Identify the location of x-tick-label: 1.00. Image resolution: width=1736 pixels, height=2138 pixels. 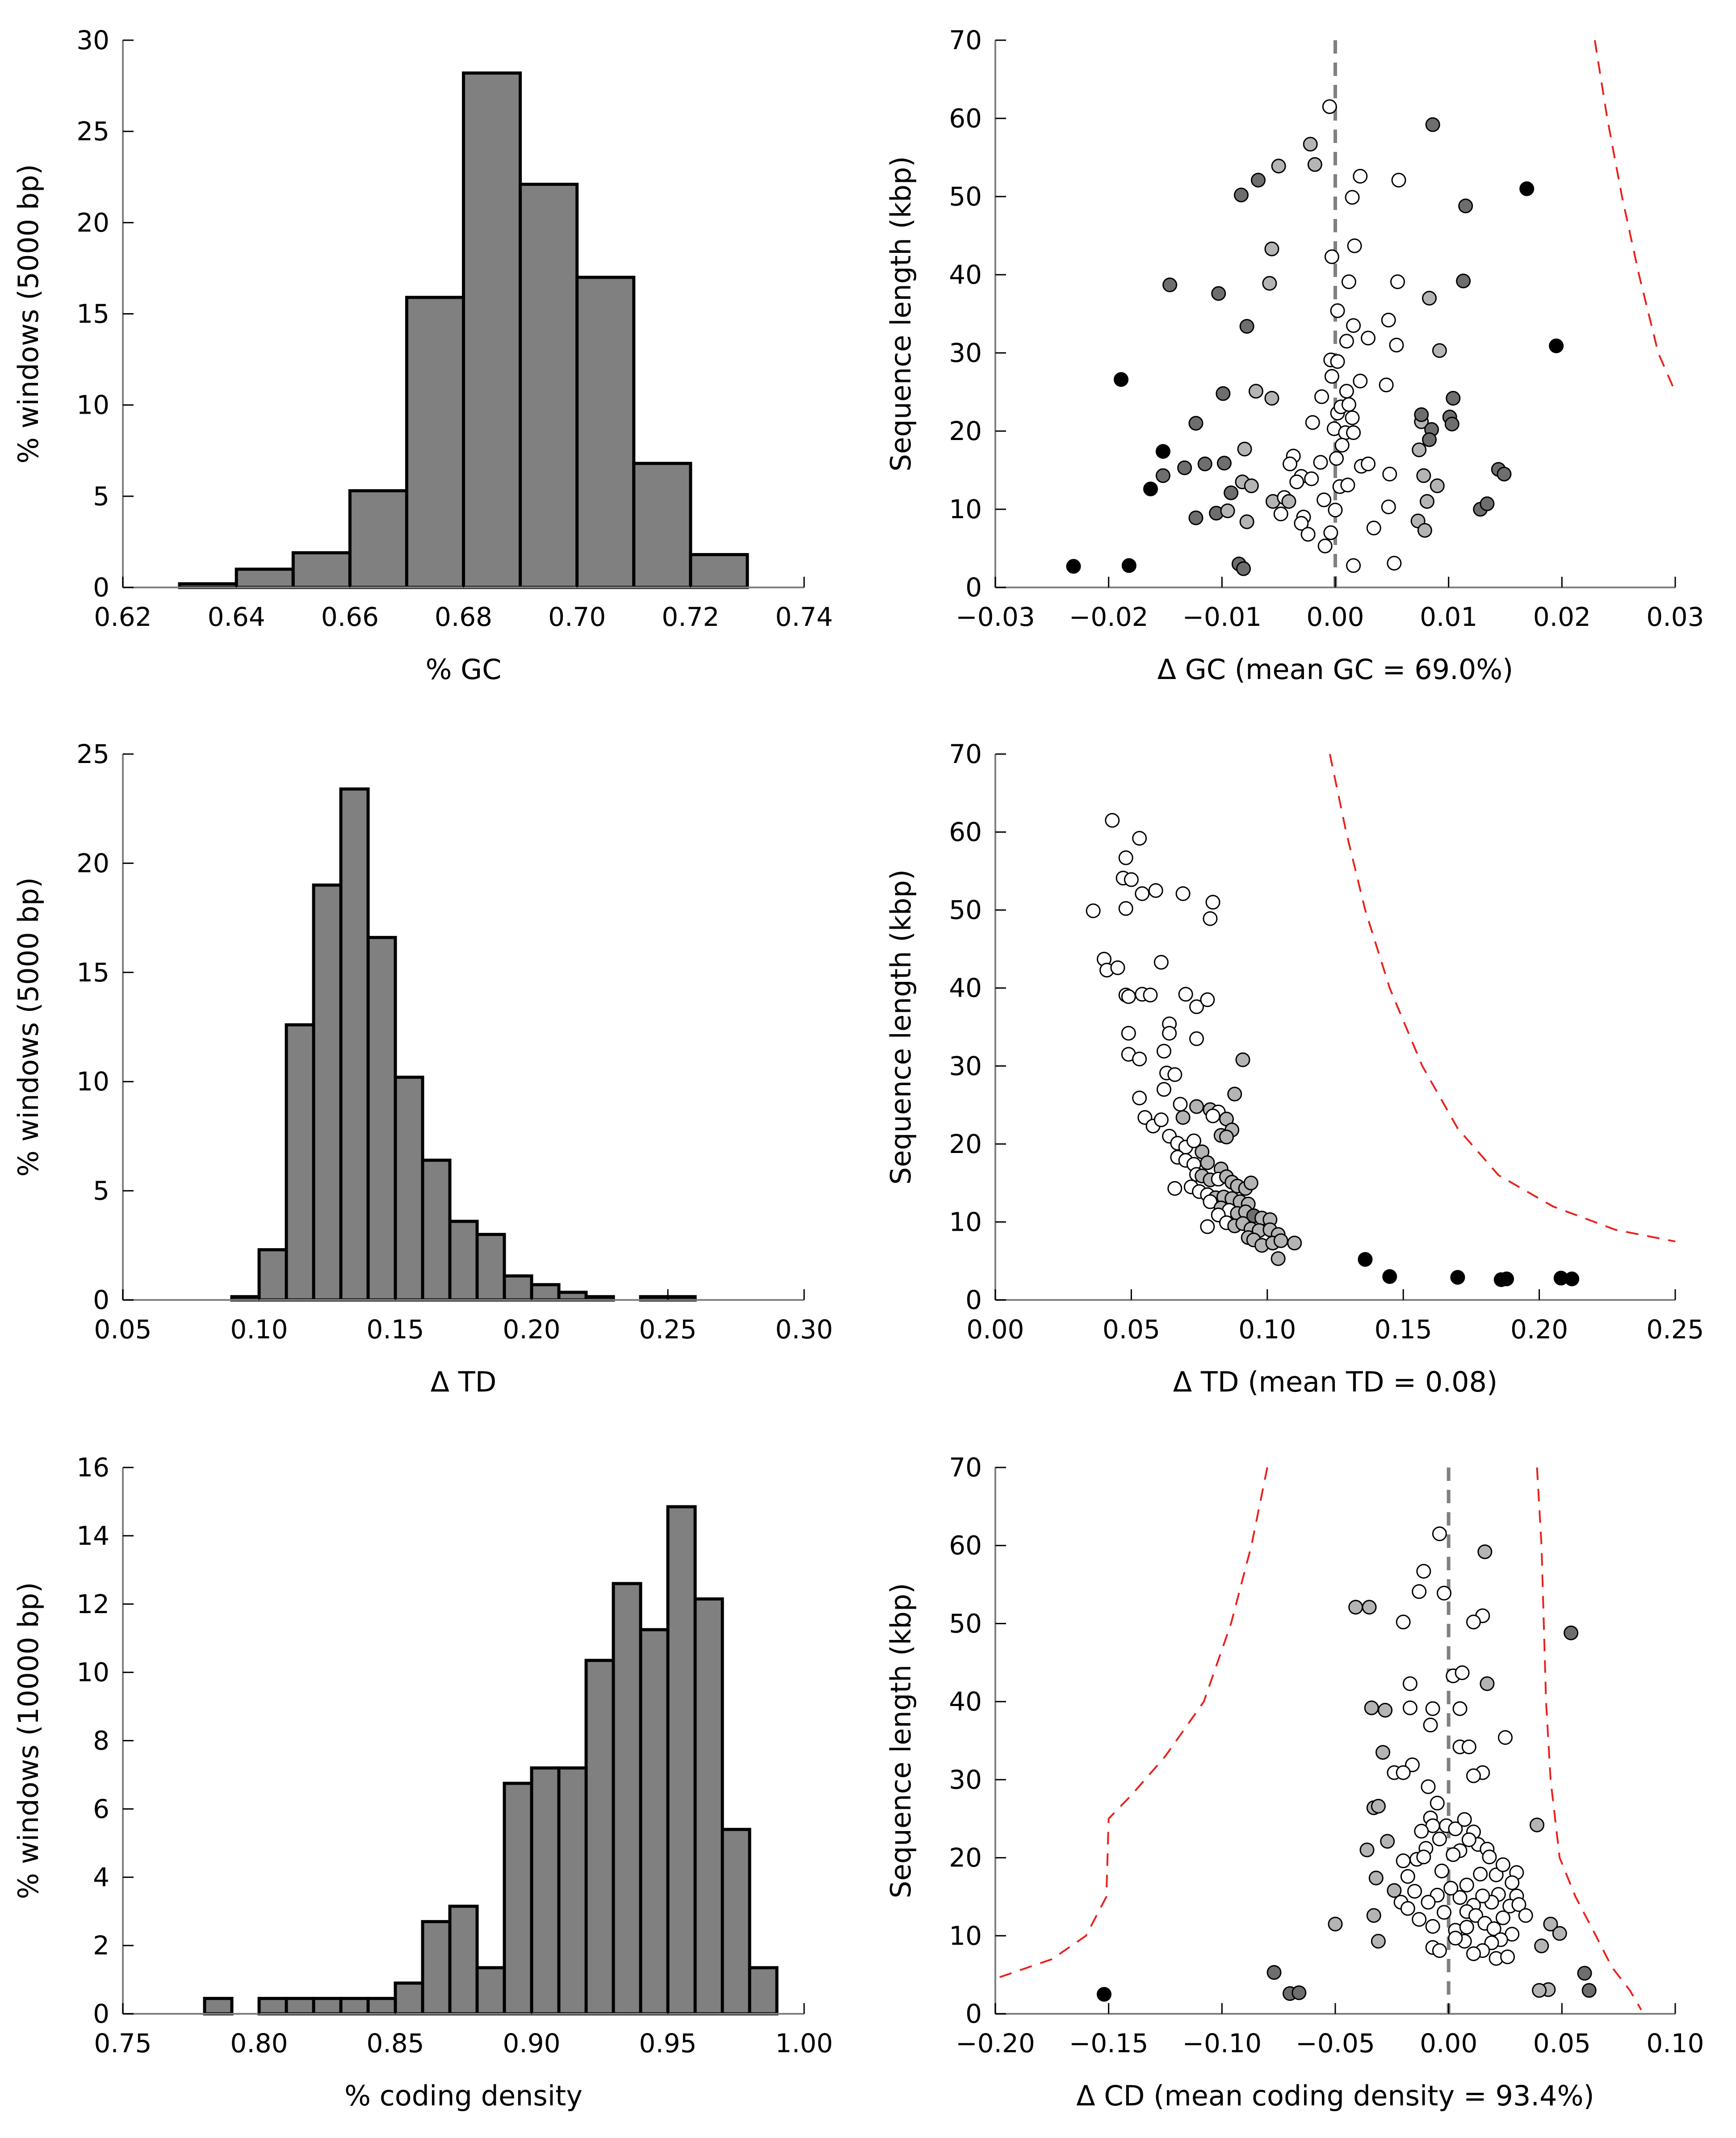
(804, 2043).